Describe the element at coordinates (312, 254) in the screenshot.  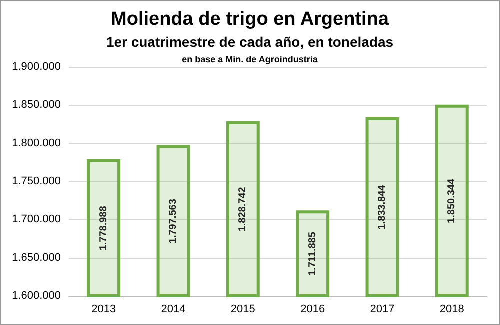
I see `data-label: 1.711.885` at that location.